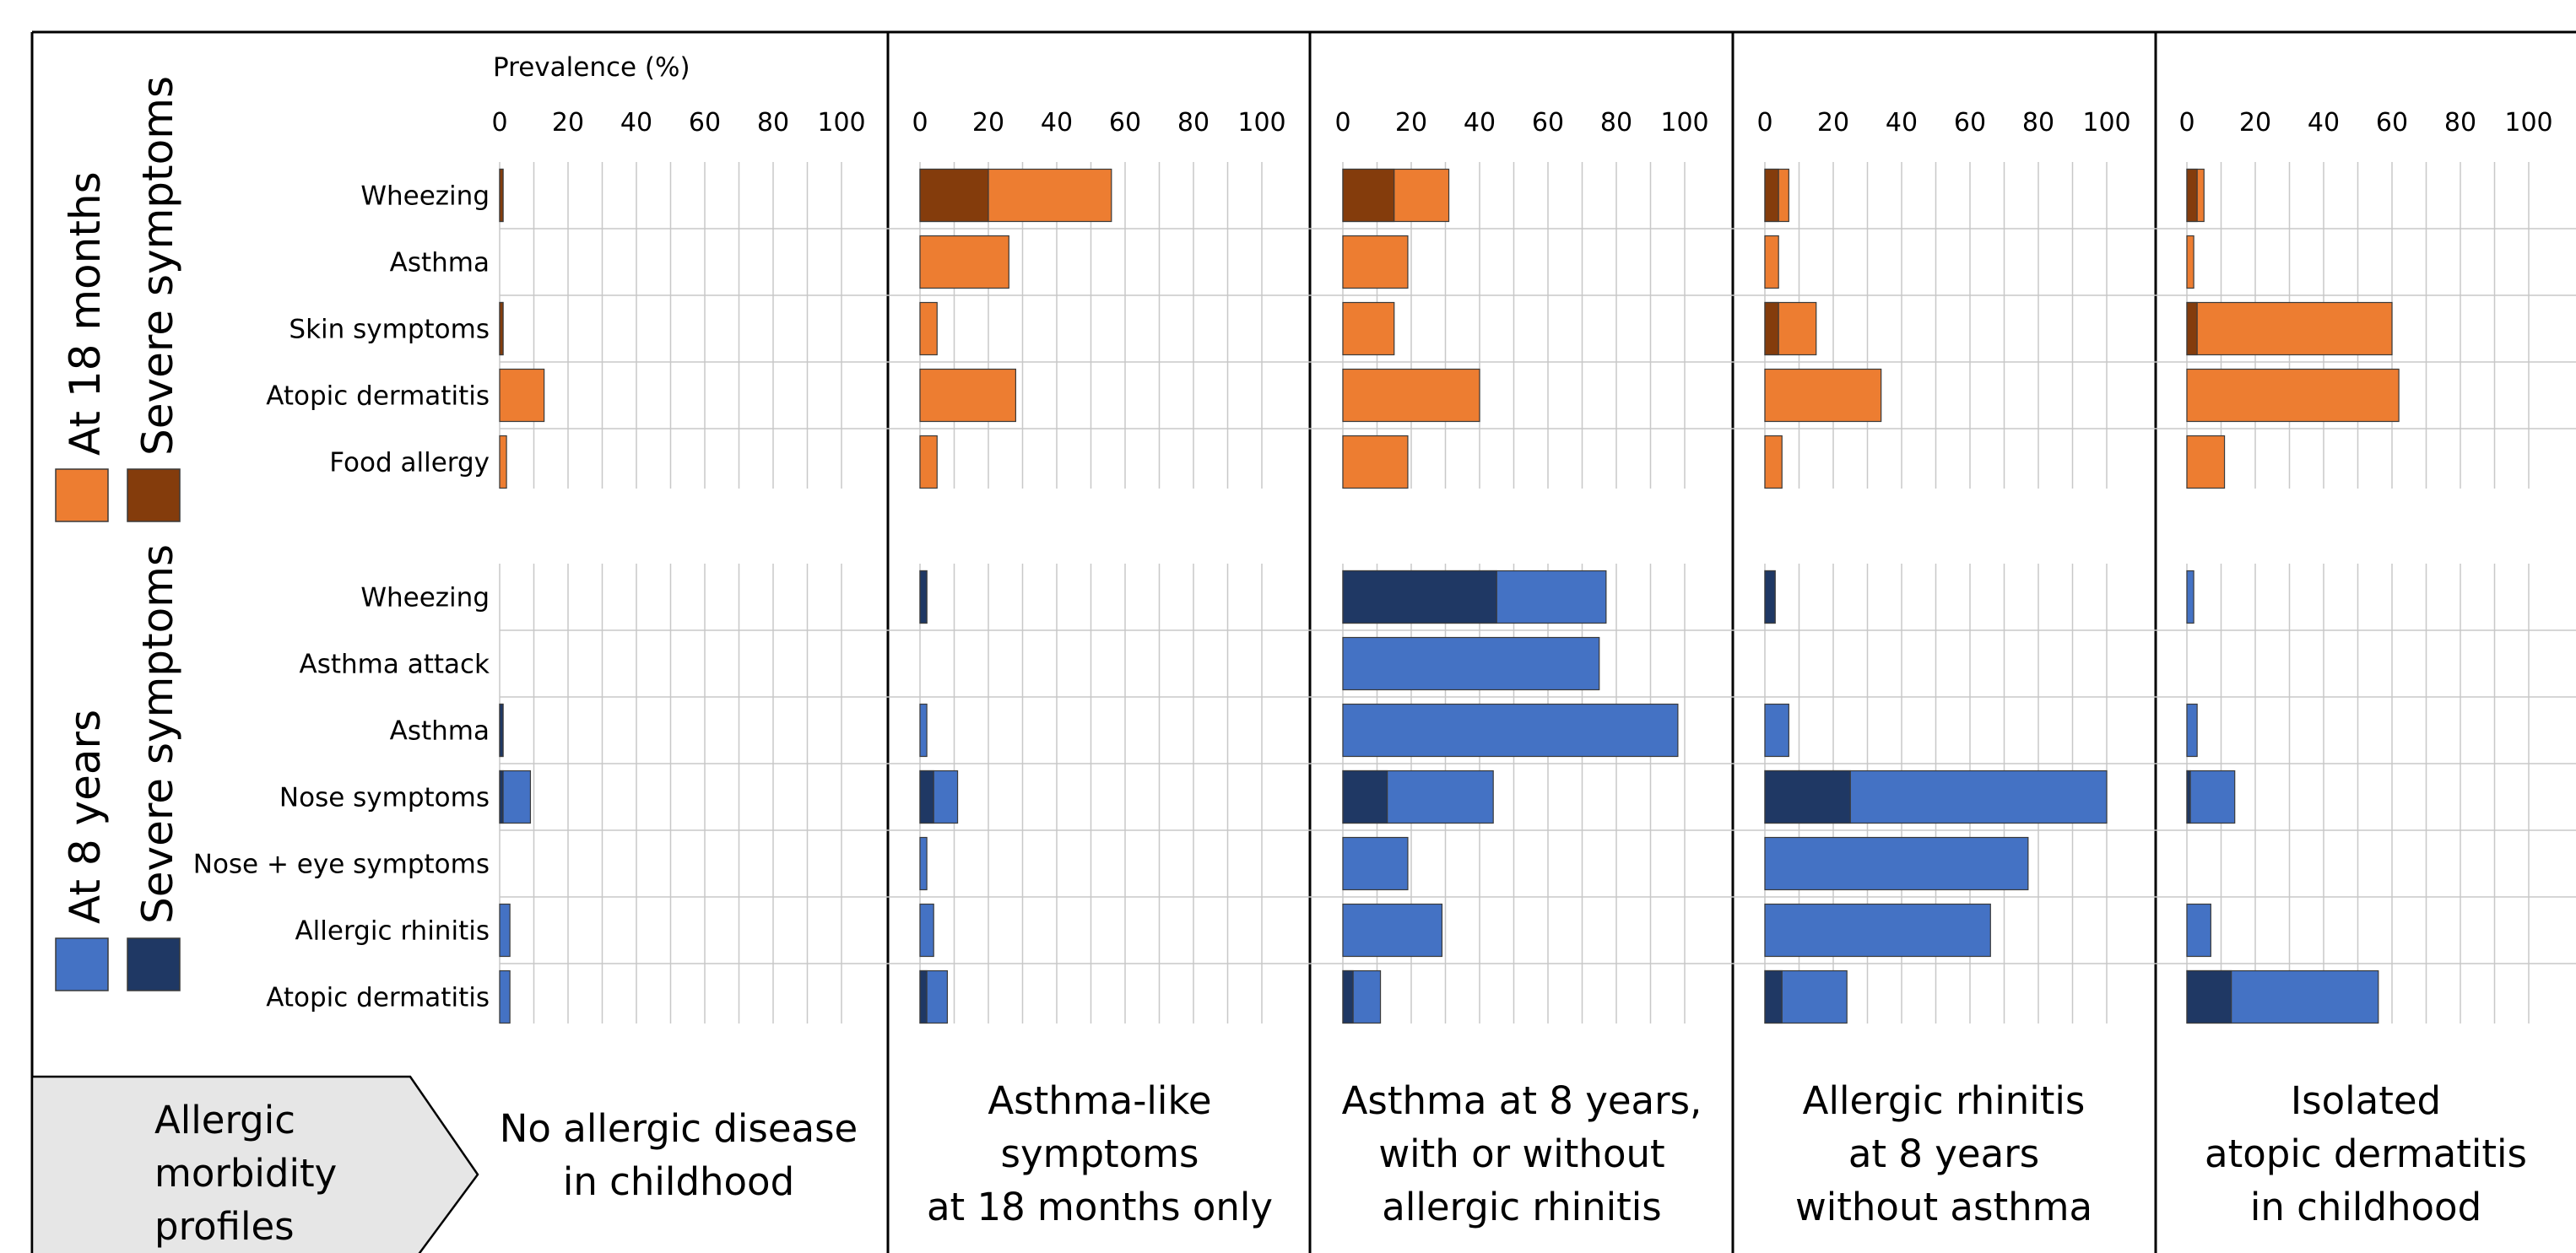  Describe the element at coordinates (1411, 123) in the screenshot. I see `tick-label-panel3-20: 20` at that location.